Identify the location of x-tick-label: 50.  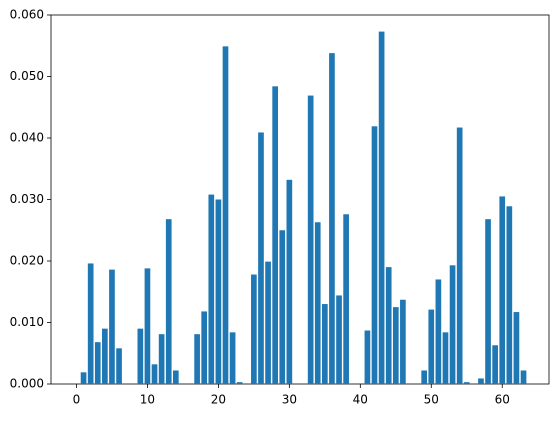
(431, 400).